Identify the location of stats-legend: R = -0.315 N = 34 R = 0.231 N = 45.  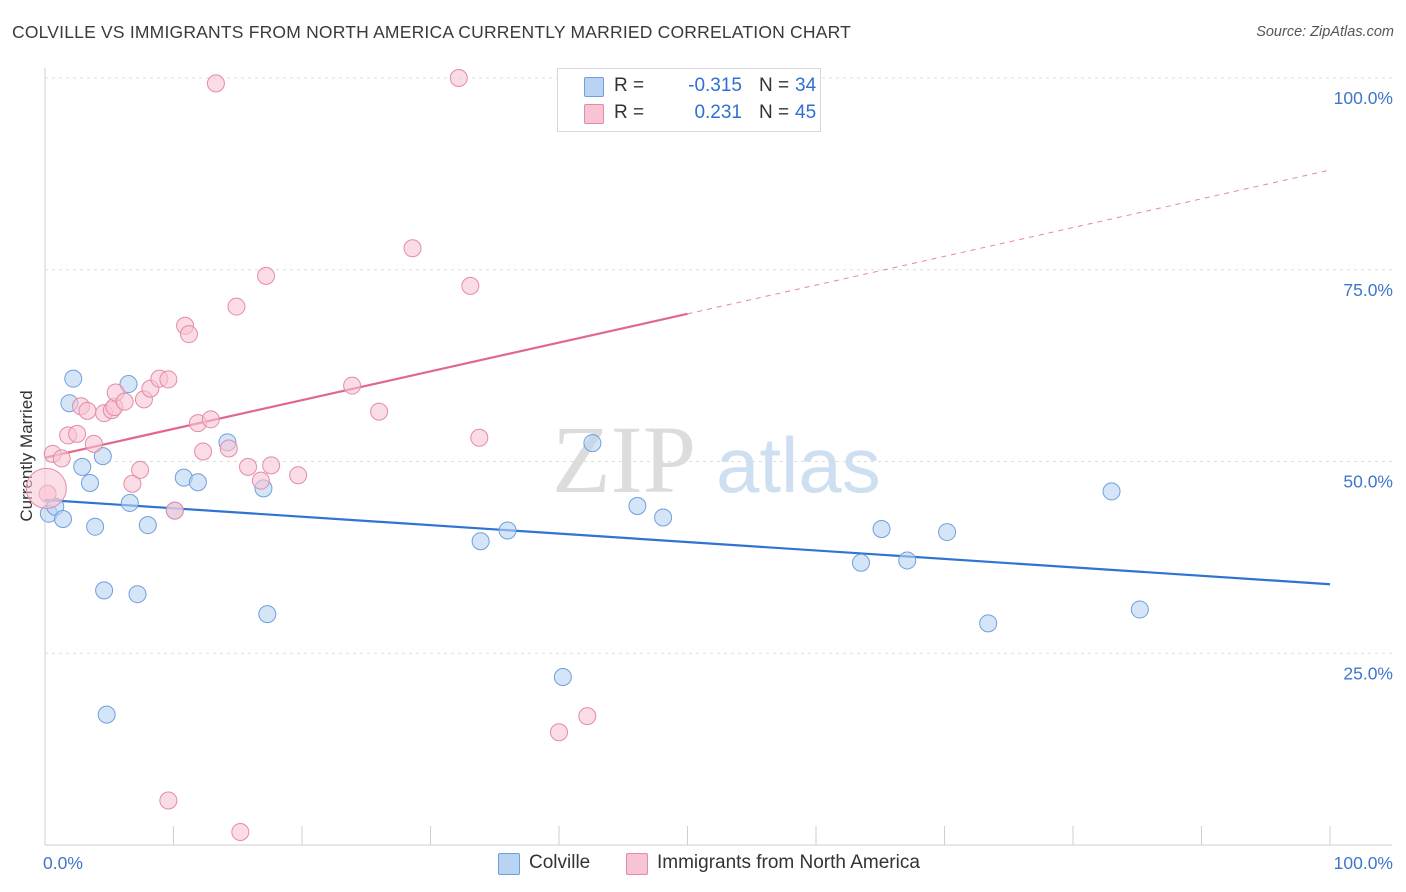
(689, 100).